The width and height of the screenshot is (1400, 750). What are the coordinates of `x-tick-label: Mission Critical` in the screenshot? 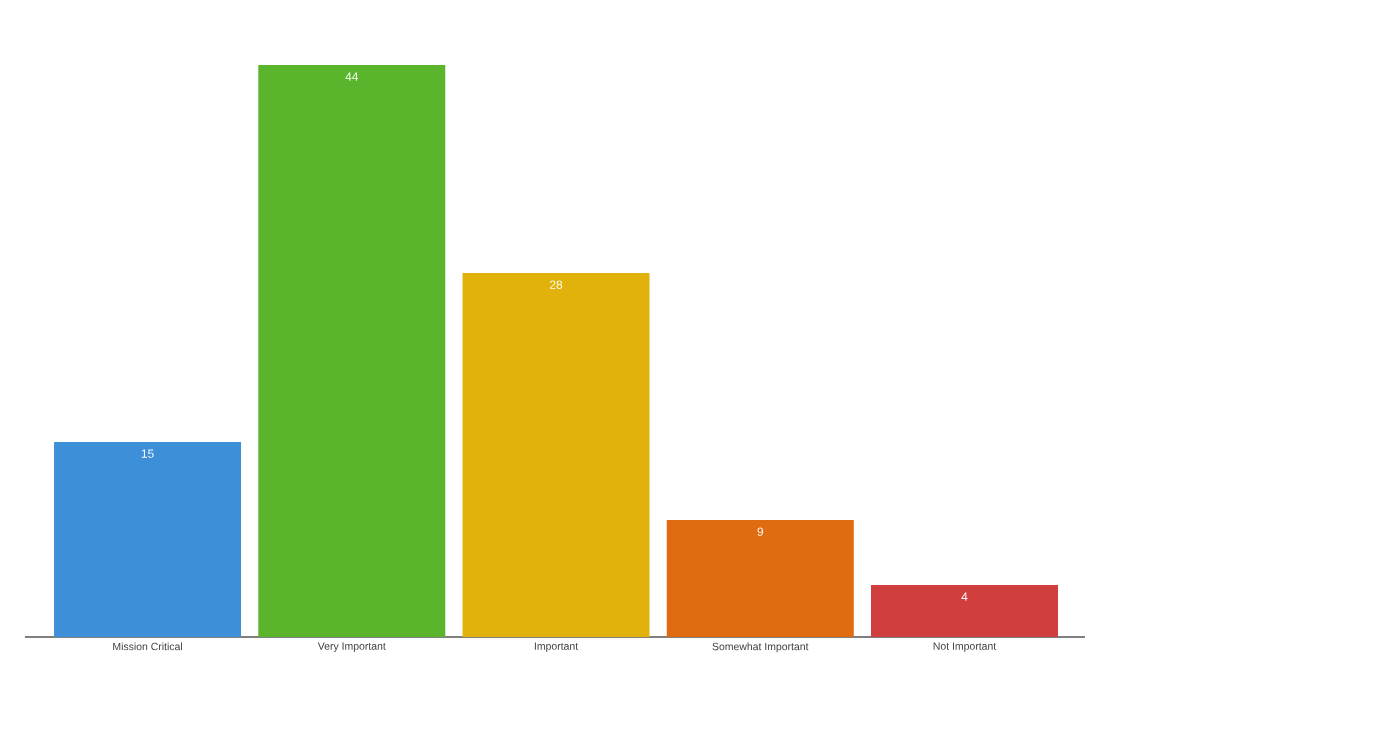 It's located at (147, 646).